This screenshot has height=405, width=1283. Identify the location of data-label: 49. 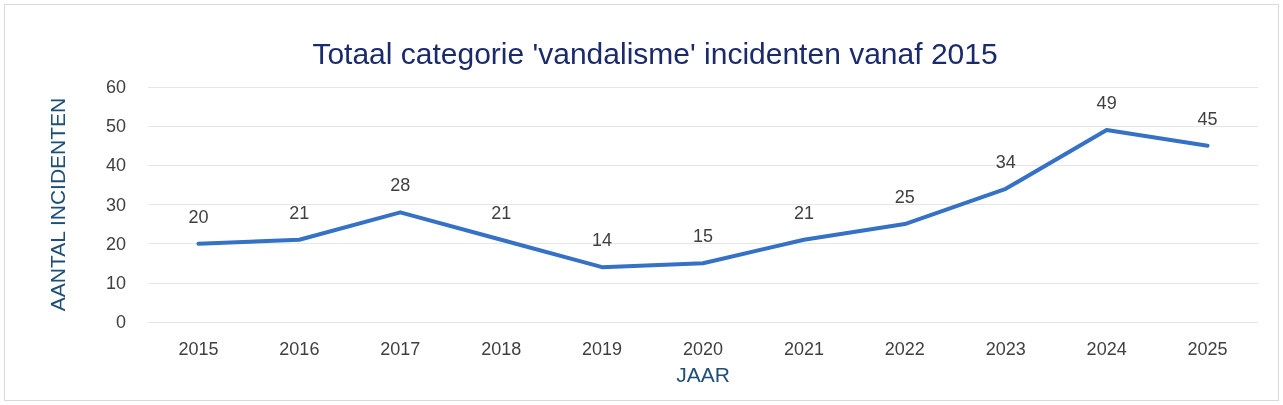
(1106, 103).